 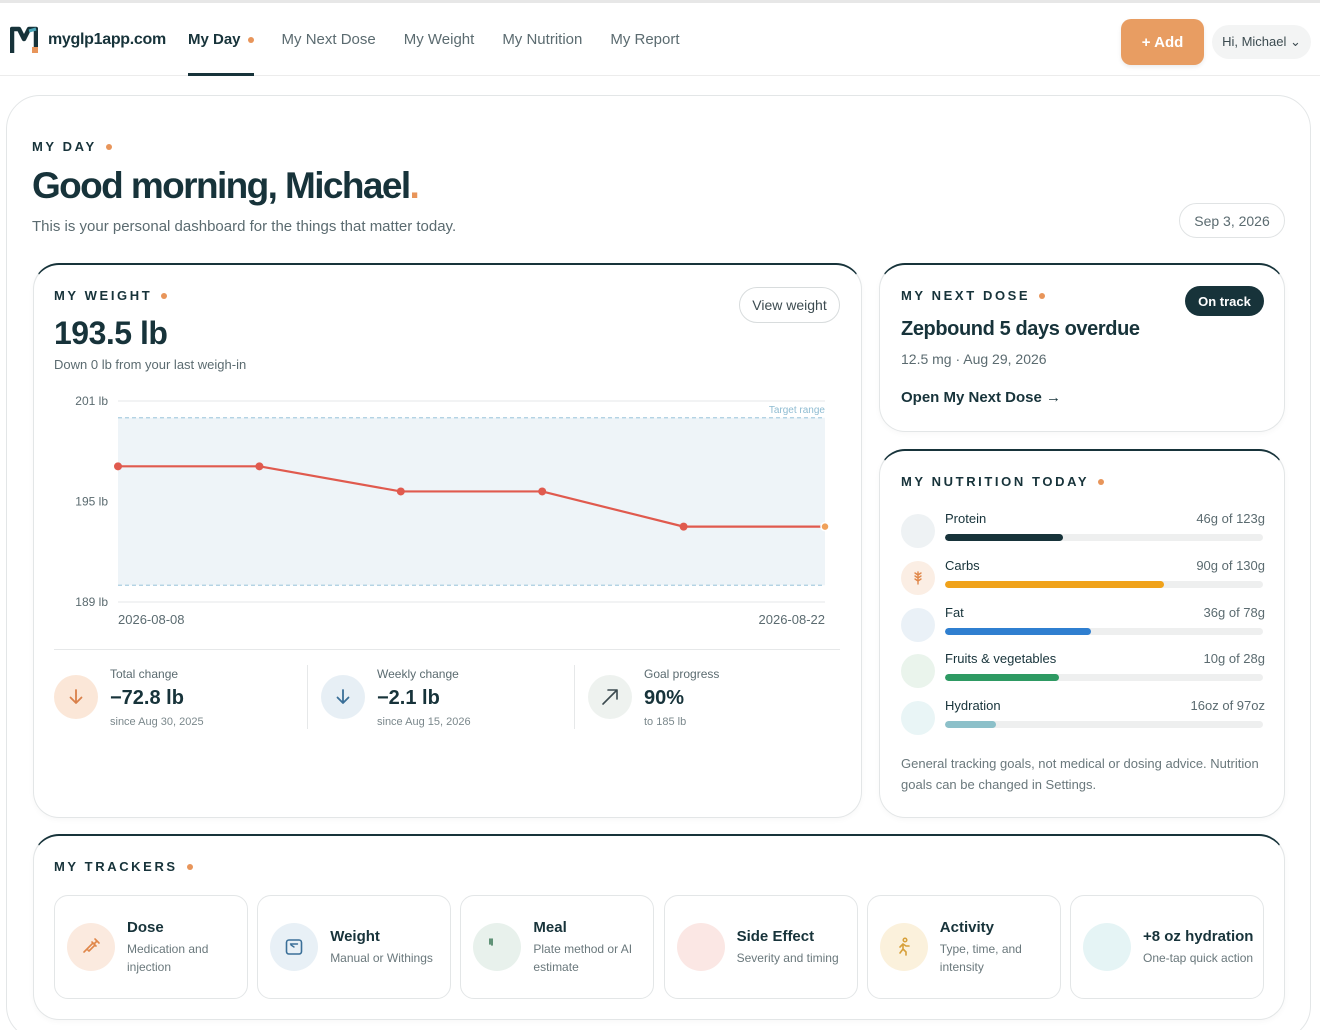 I want to click on nutrient-name: Protein, so click(x=966, y=518).